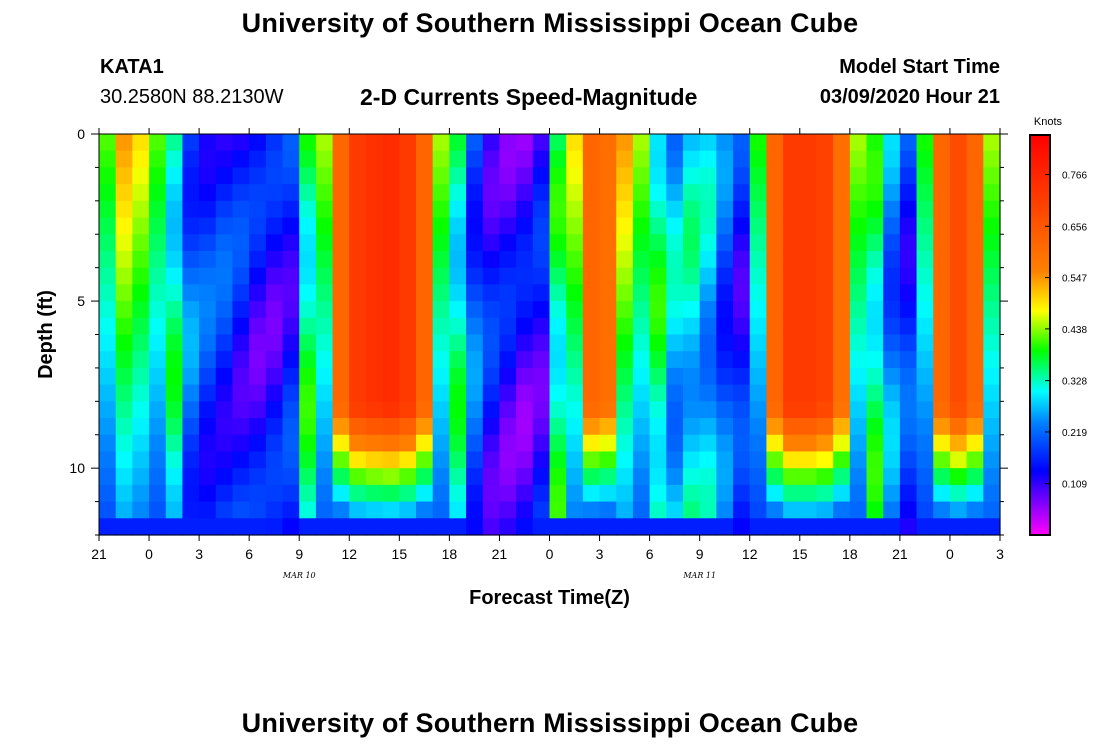 The height and width of the screenshot is (750, 1100). What do you see at coordinates (549, 598) in the screenshot?
I see `x-axis-title: Forecast Time(Z)` at bounding box center [549, 598].